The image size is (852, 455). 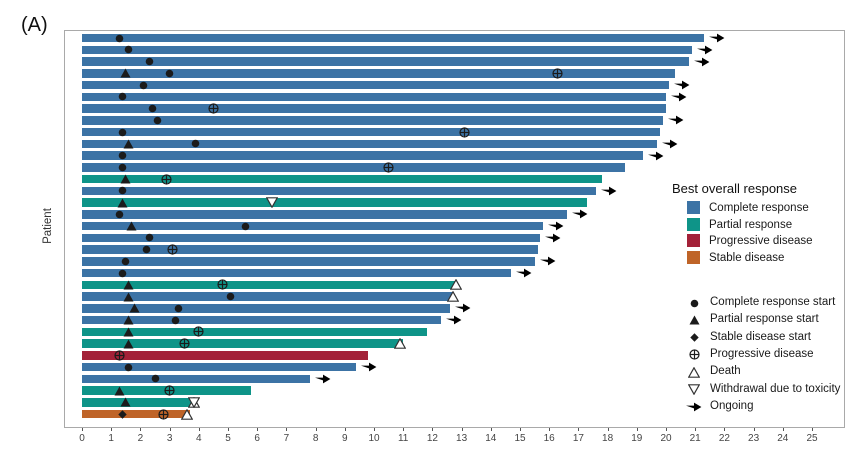 What do you see at coordinates (775, 388) in the screenshot?
I see `symbol-legend-label: Withdrawal due to toxicity` at bounding box center [775, 388].